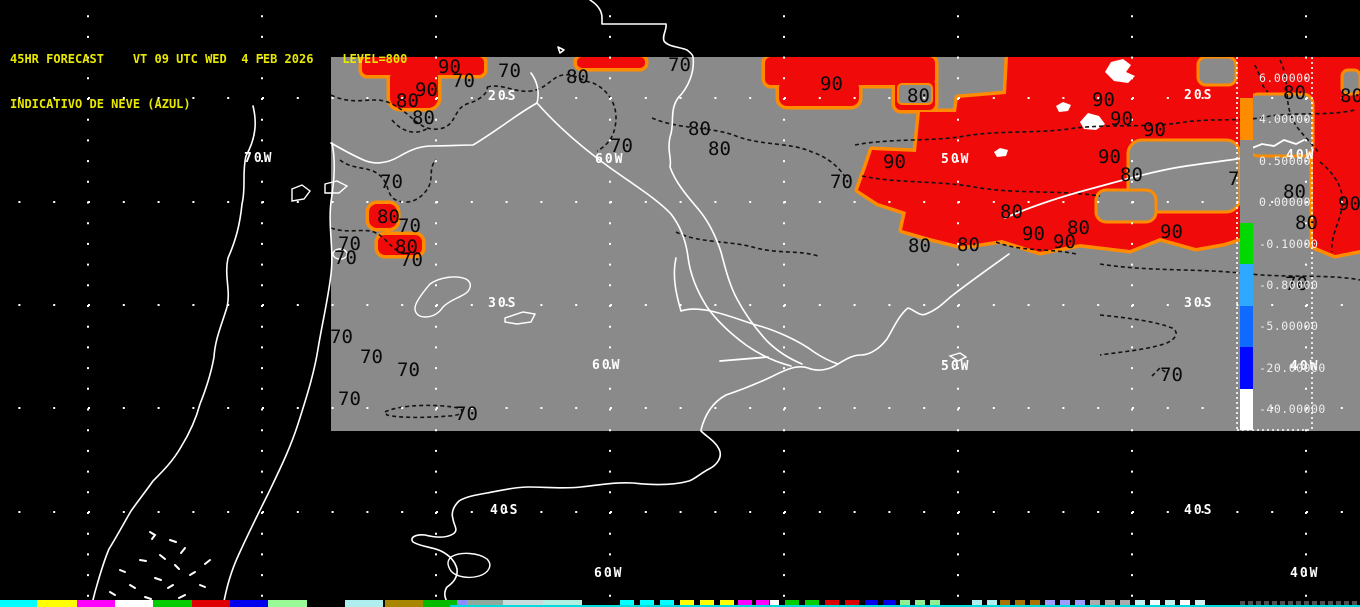  I want to click on fjord-speckles, so click(160, 565).